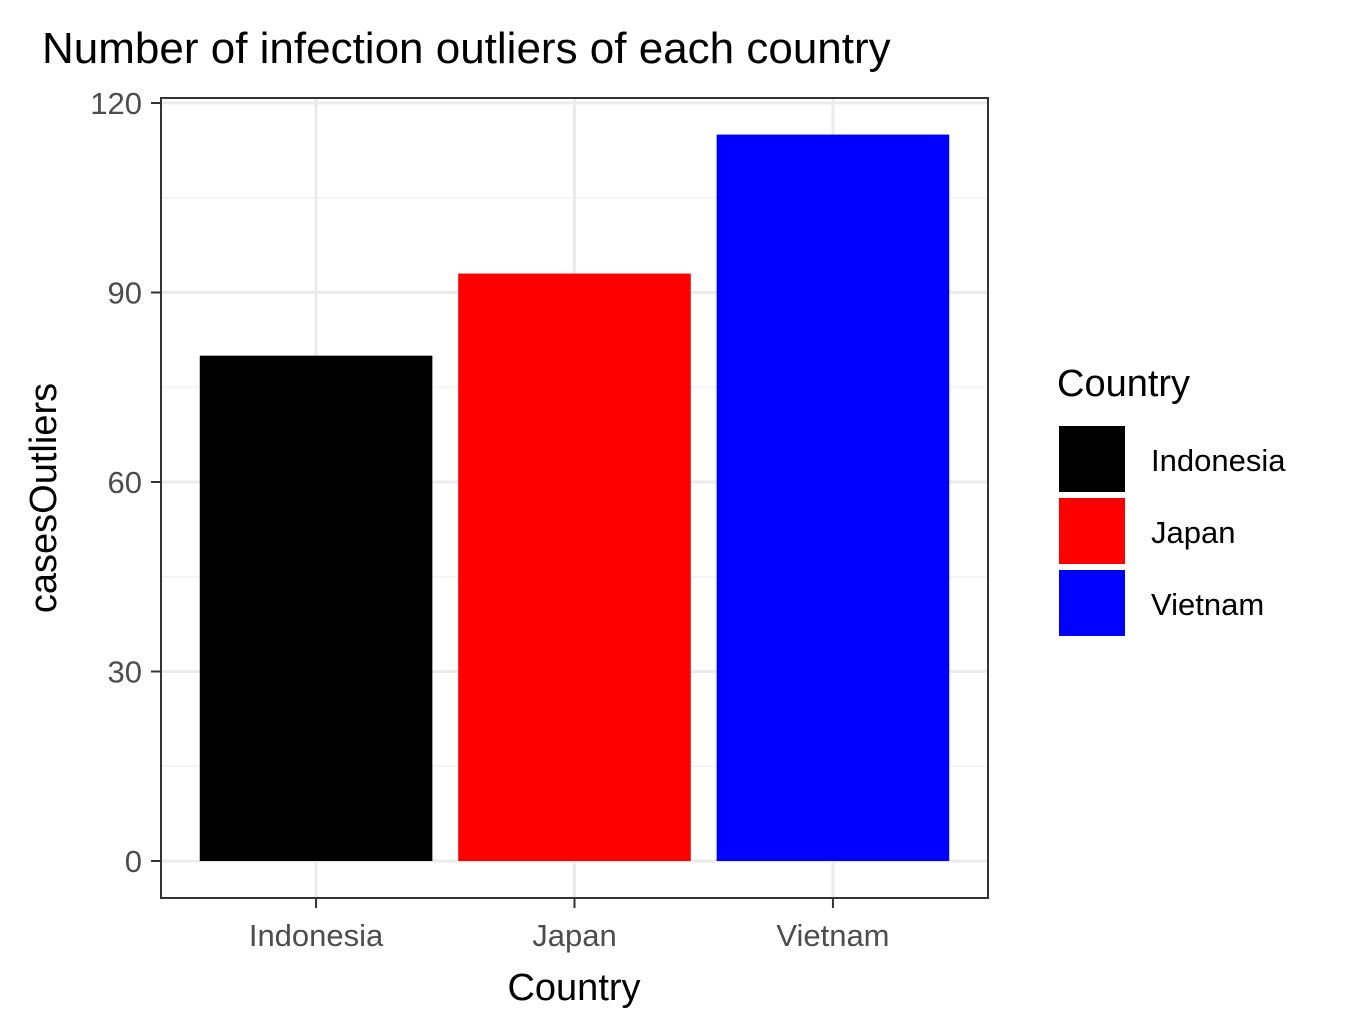 The width and height of the screenshot is (1355, 1032). I want to click on y-tick-label: 60, so click(125, 482).